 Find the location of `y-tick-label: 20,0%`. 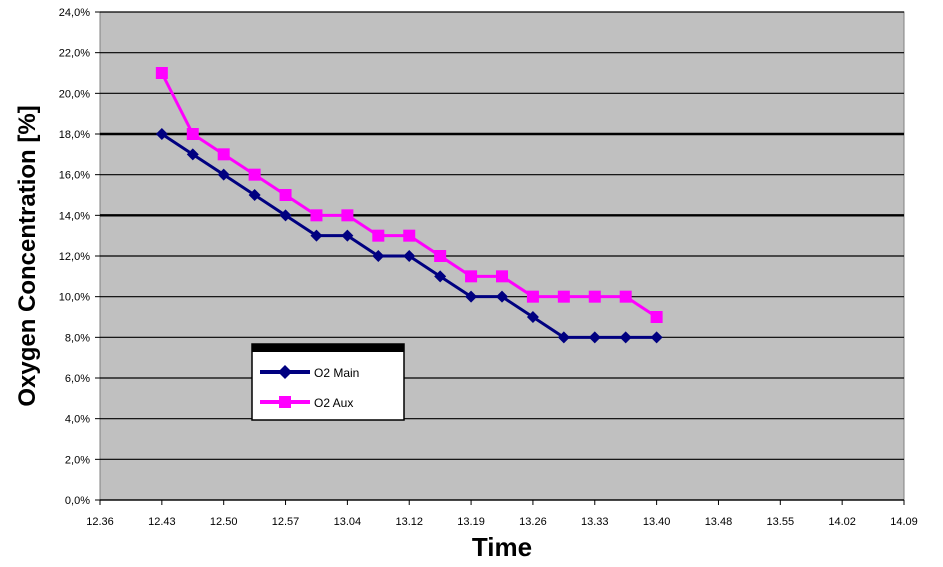

y-tick-label: 20,0% is located at coordinates (74, 94).